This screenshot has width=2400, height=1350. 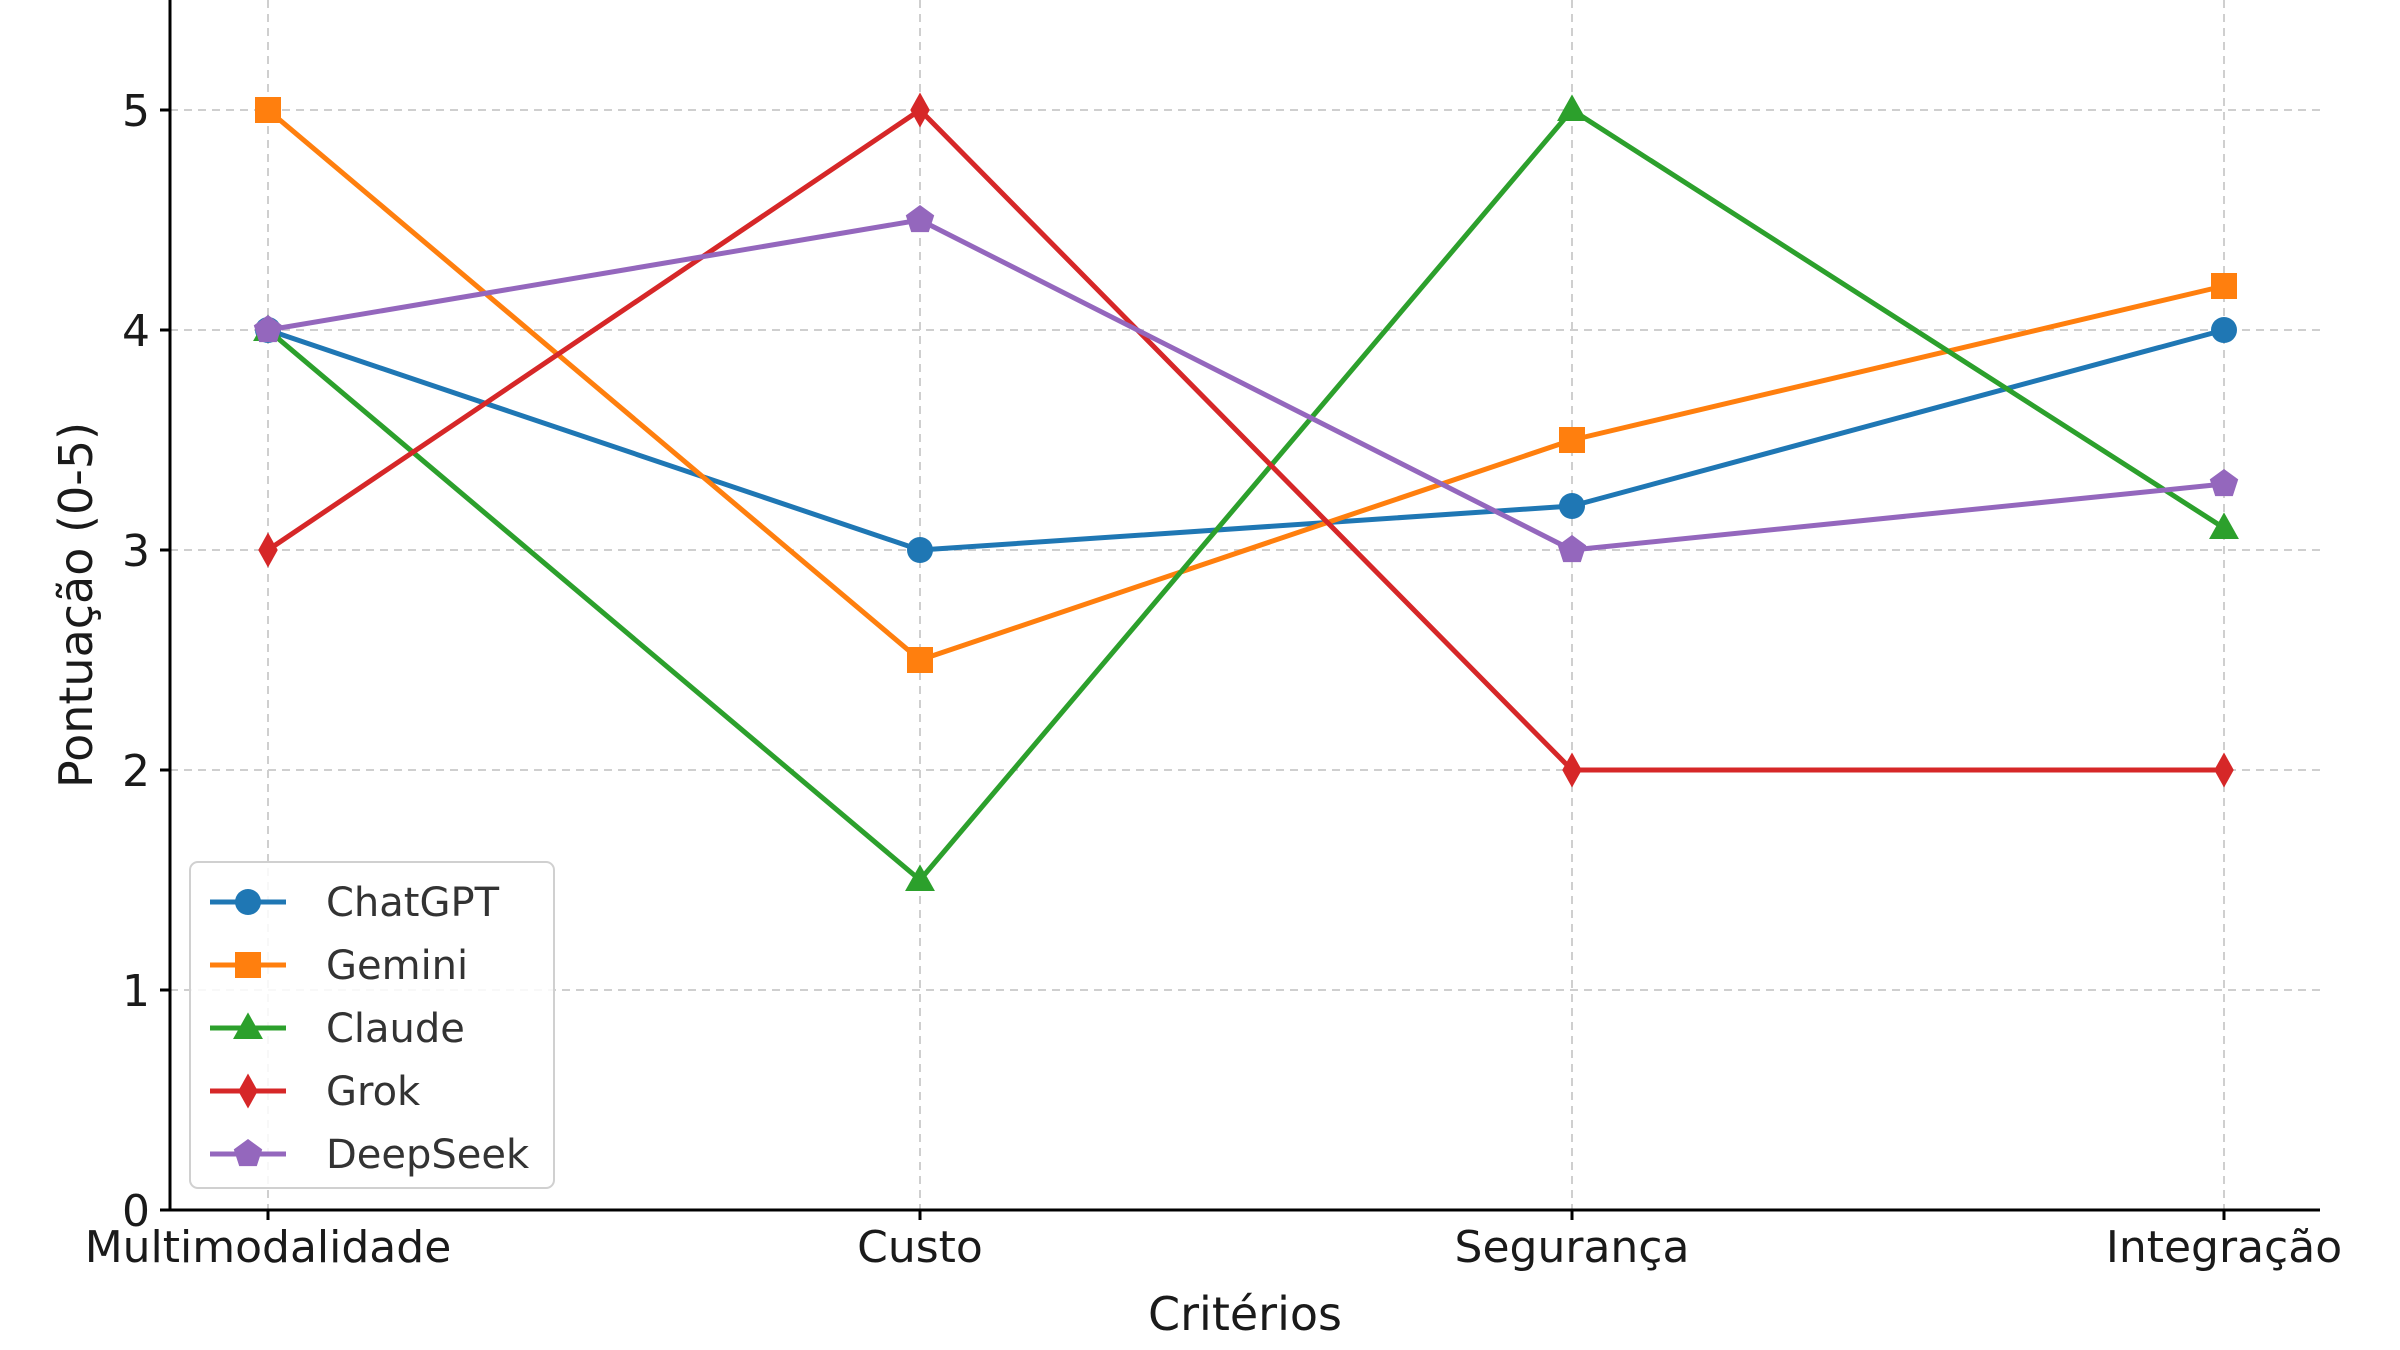 What do you see at coordinates (1245, 1314) in the screenshot?
I see `x-axis-title: Critérios` at bounding box center [1245, 1314].